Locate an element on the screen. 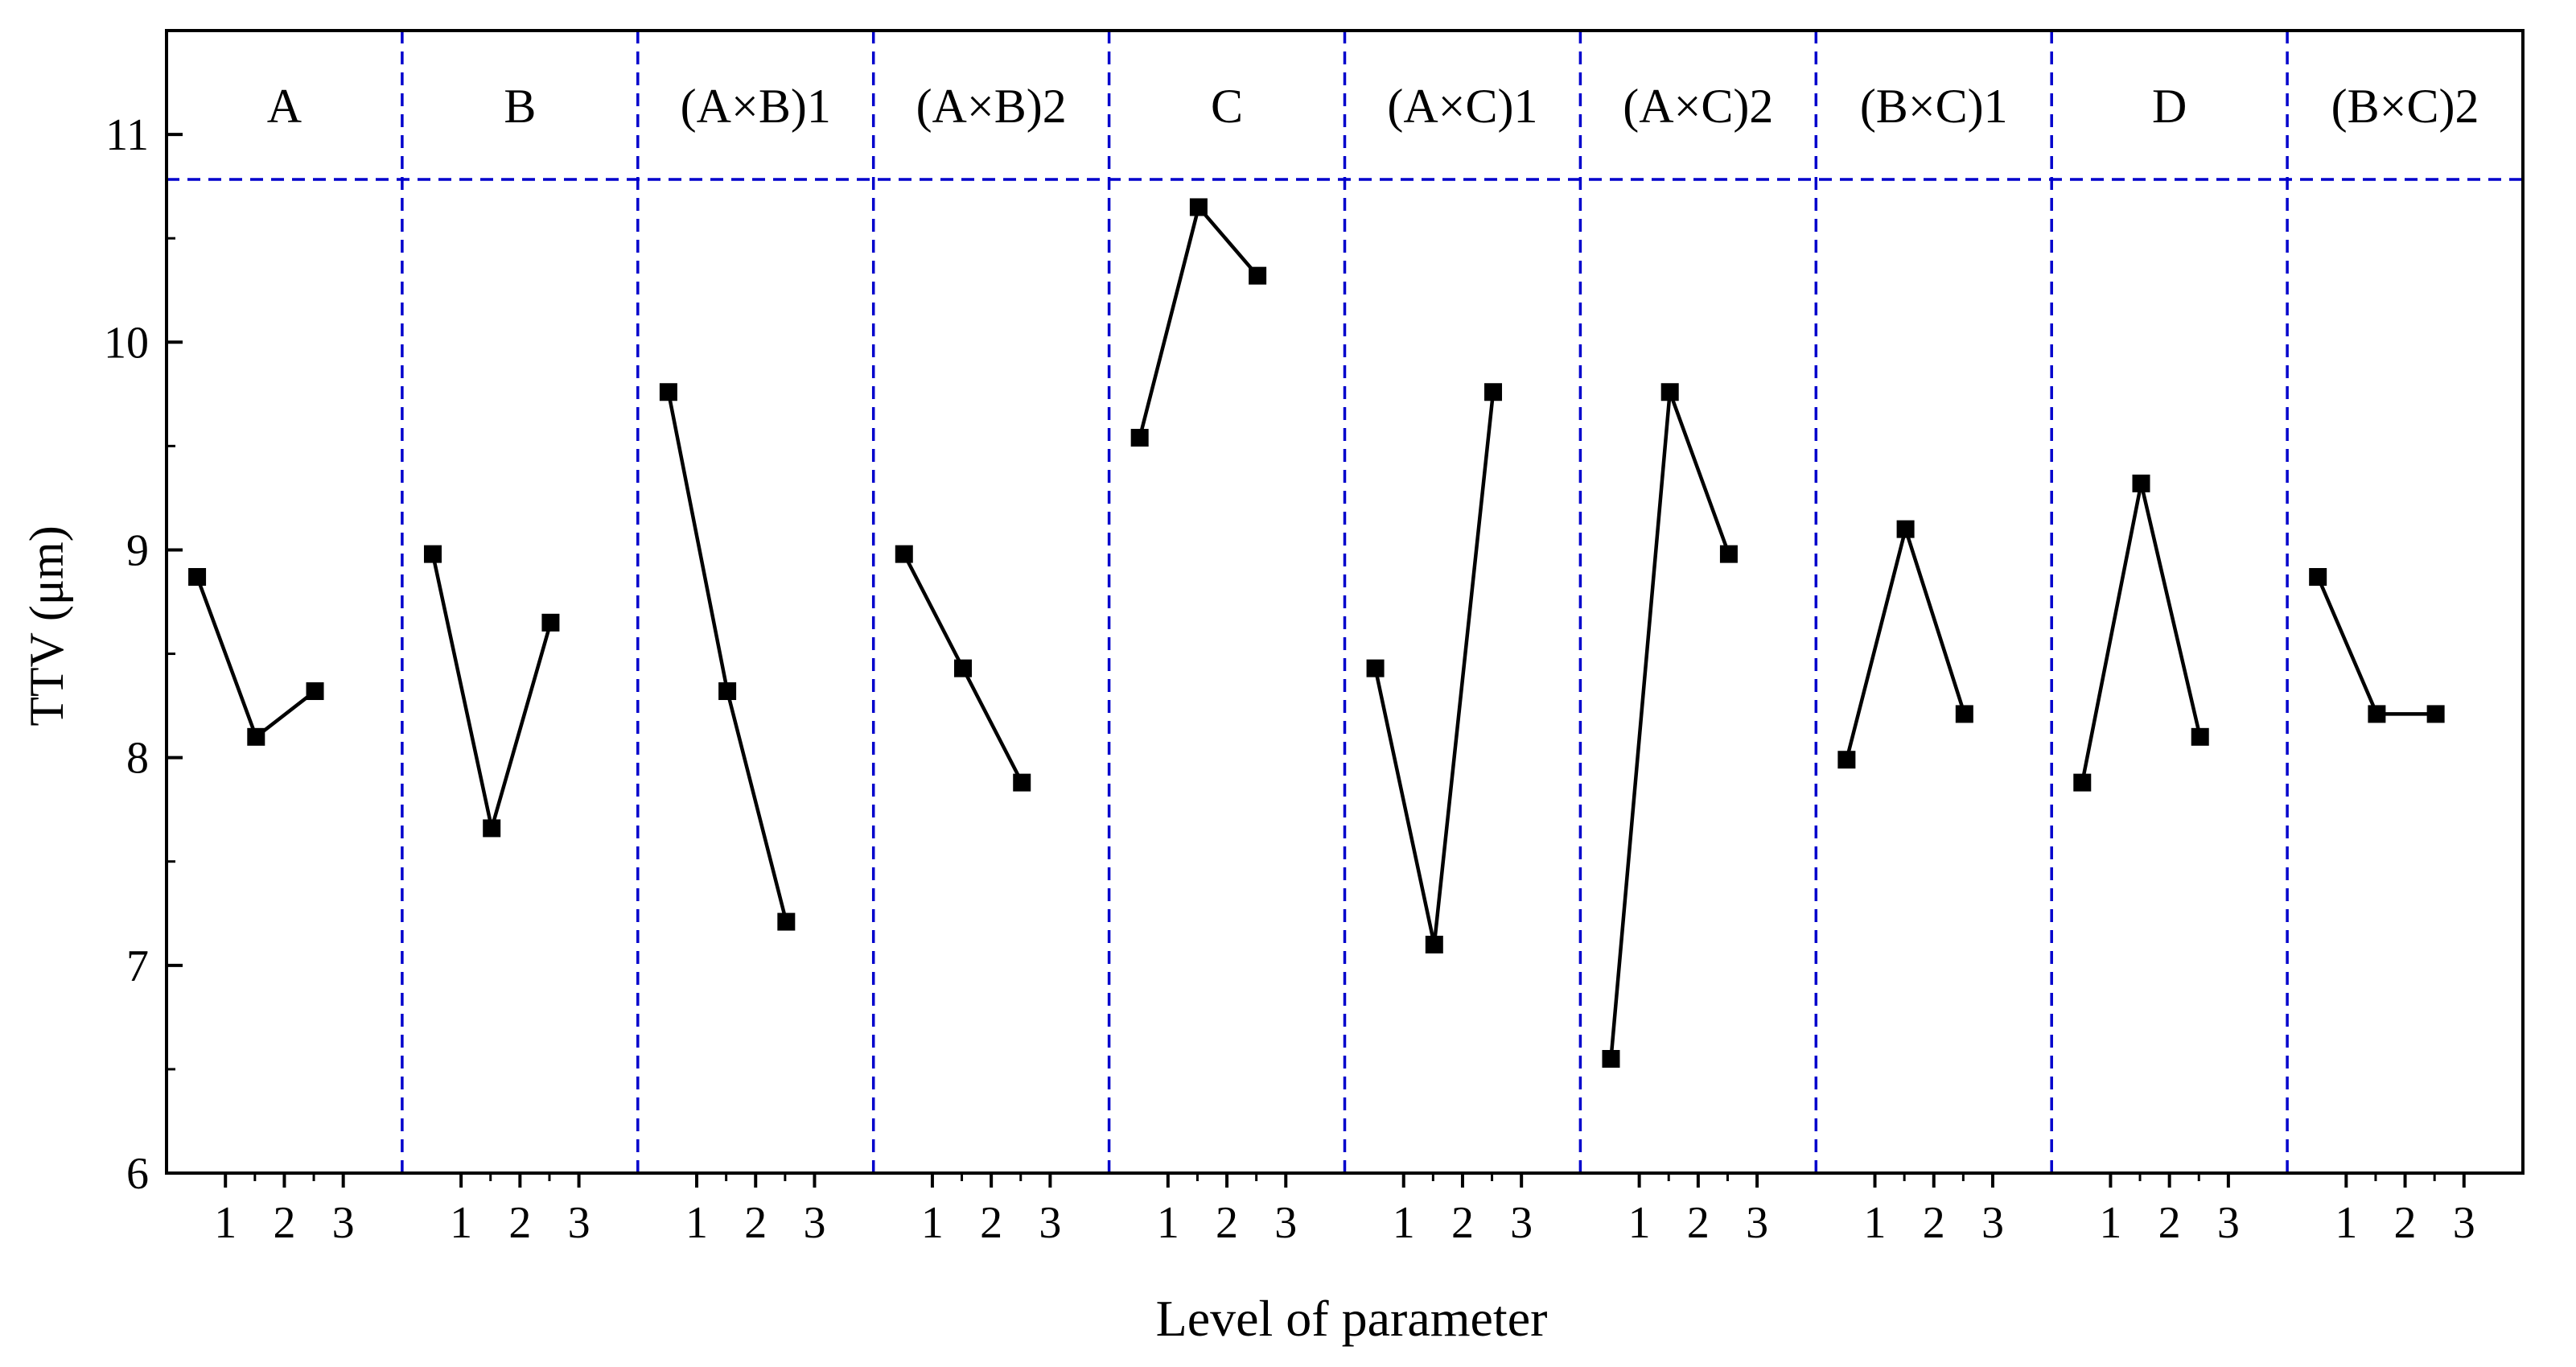 The width and height of the screenshot is (2576, 1367). panel-titles: A B (A×B)1 (A×B)2 C (A×C)1 (A×C)2 (B×C)1 D (B×C)2 is located at coordinates (1373, 107).